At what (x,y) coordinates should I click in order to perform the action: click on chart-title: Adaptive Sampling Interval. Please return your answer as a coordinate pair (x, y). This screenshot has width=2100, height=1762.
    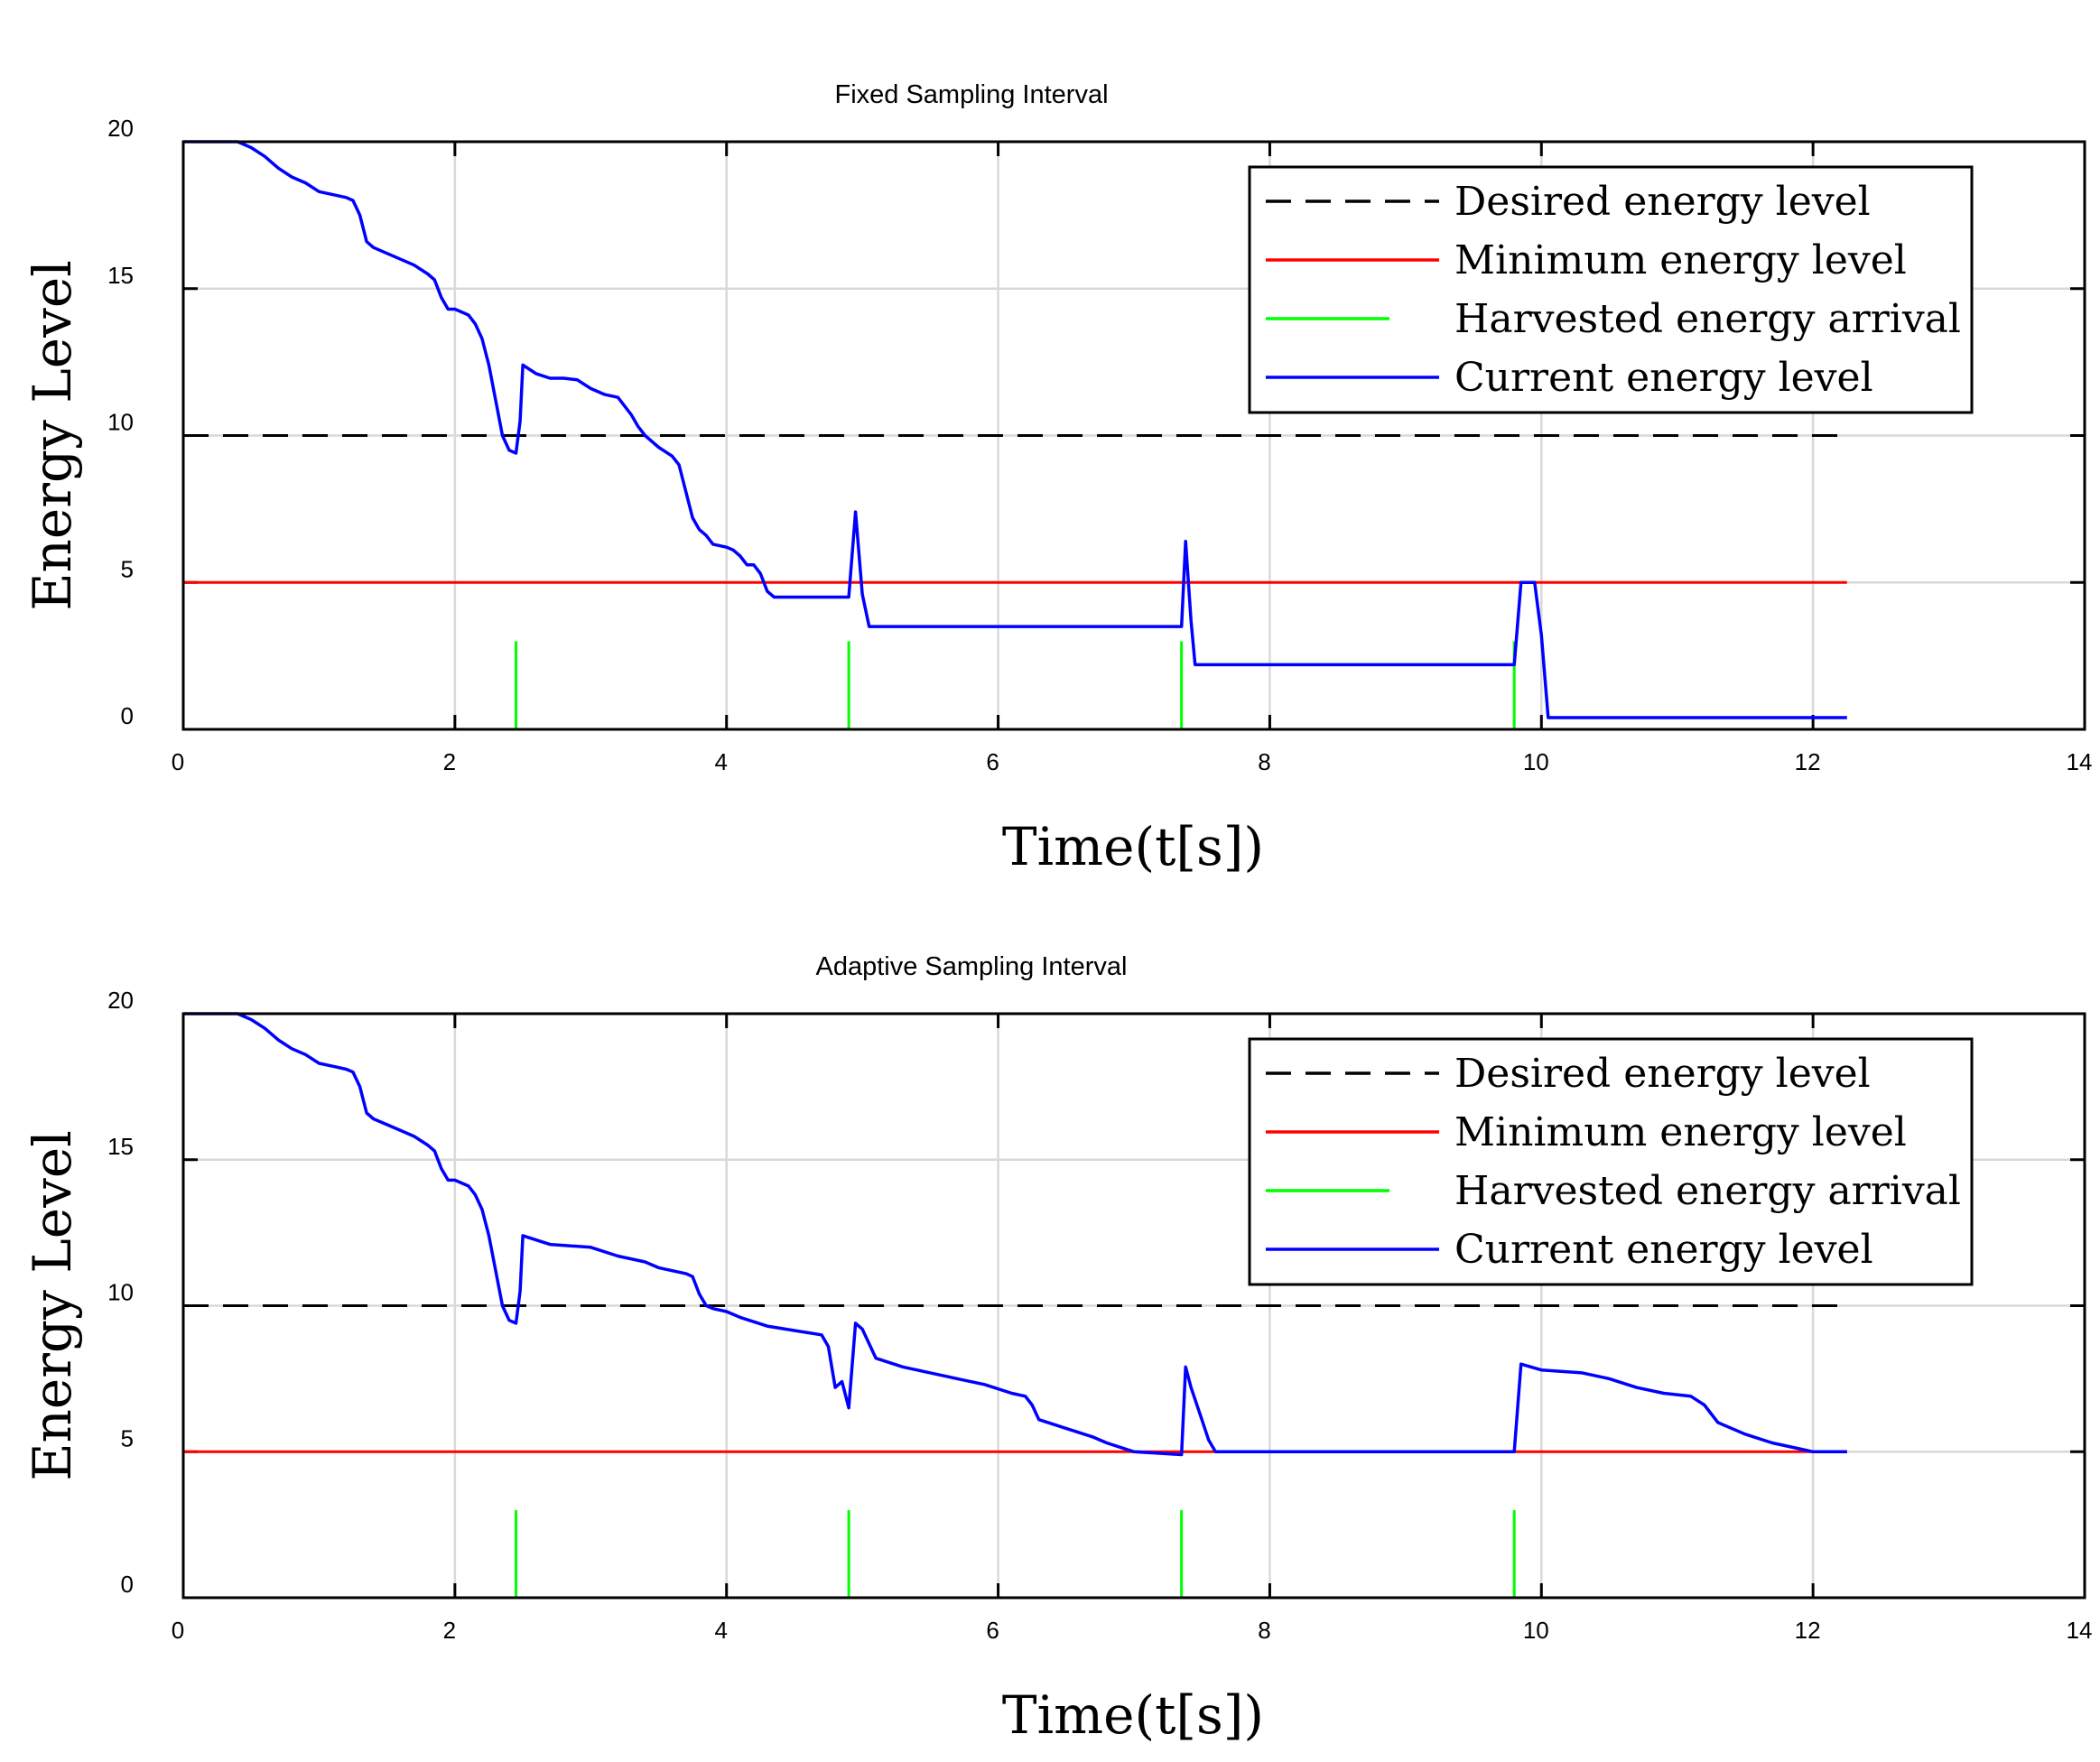
    Looking at the image, I should click on (972, 966).